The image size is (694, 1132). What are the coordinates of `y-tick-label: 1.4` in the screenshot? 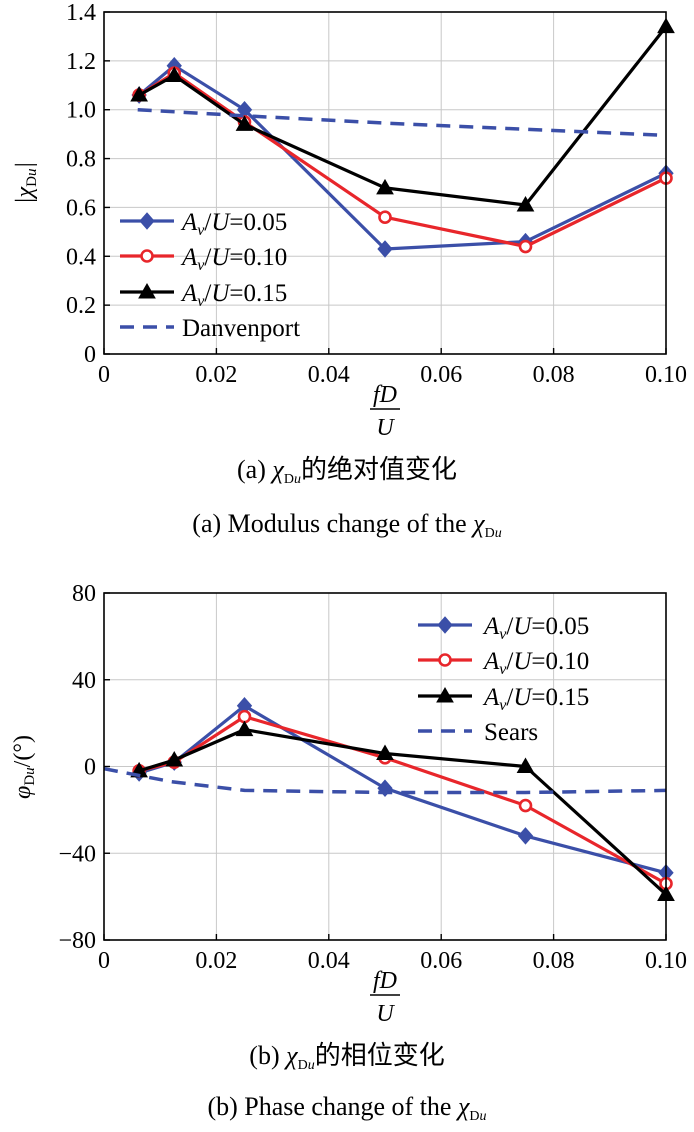 It's located at (81, 13).